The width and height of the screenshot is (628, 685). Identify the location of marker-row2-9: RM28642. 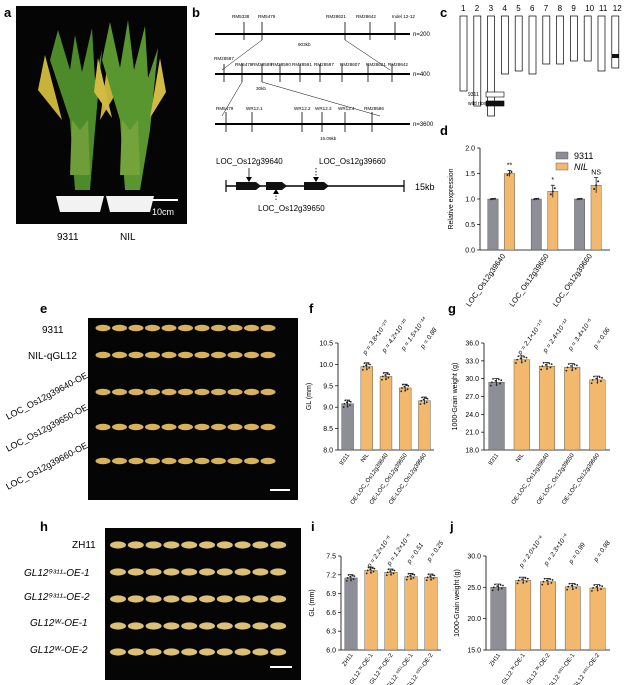
(398, 64).